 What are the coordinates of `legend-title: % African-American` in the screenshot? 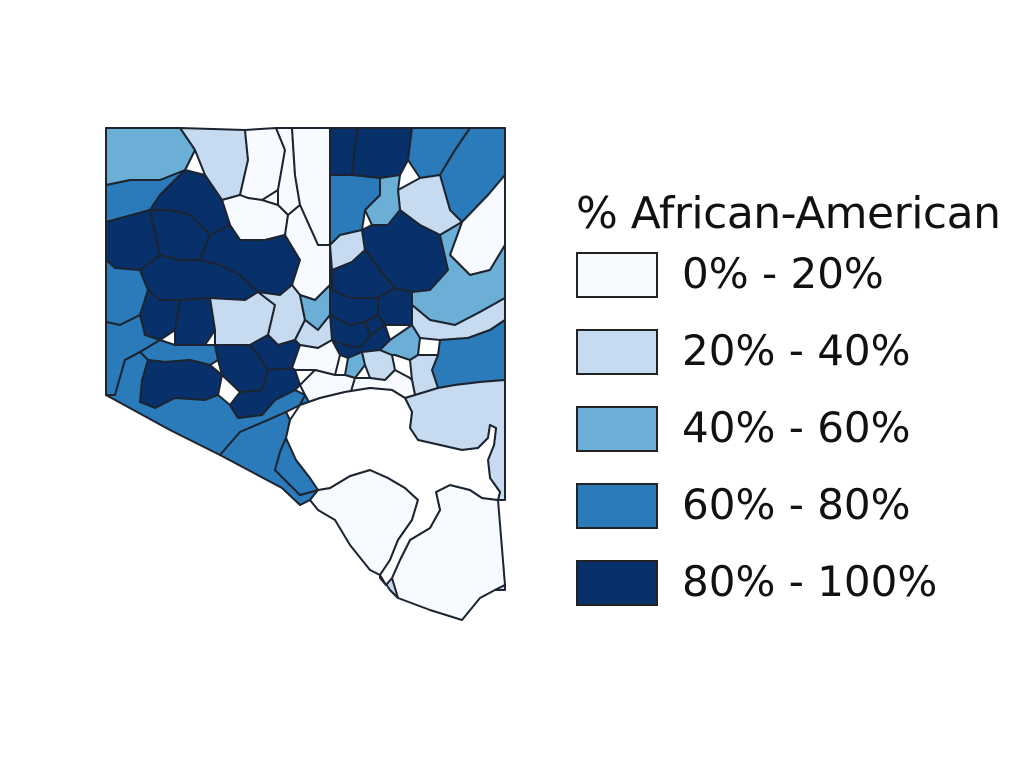 It's located at (788, 213).